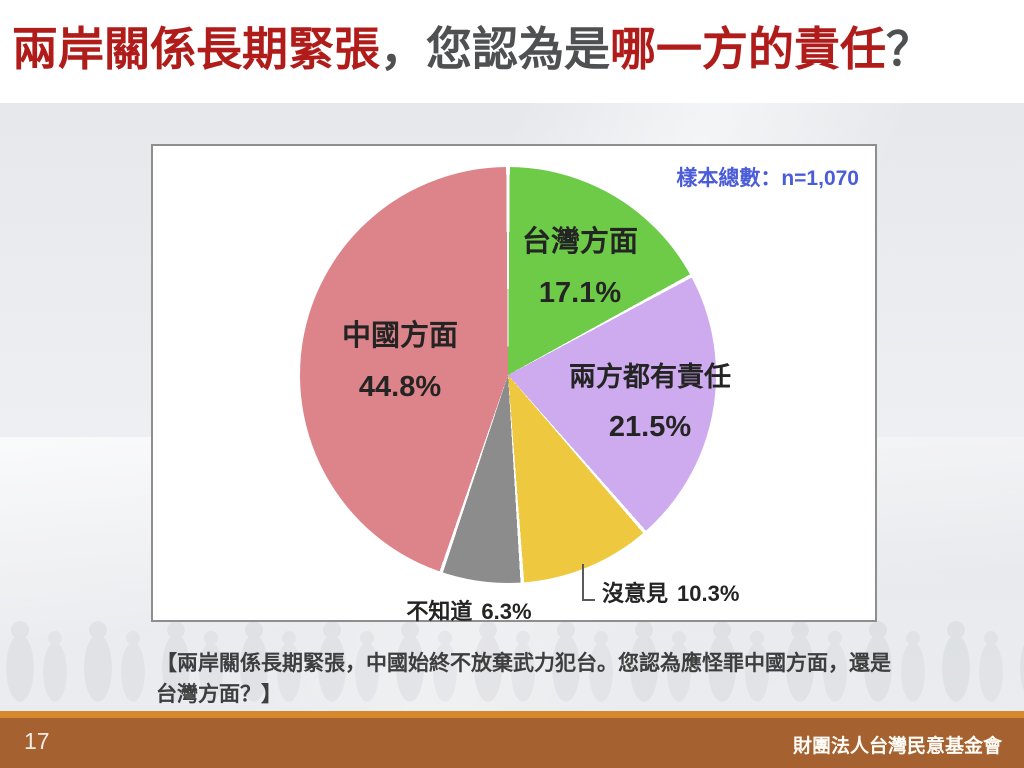 Image resolution: width=1024 pixels, height=768 pixels. What do you see at coordinates (400, 387) in the screenshot?
I see `pie-label-china-pct: 44.8%` at bounding box center [400, 387].